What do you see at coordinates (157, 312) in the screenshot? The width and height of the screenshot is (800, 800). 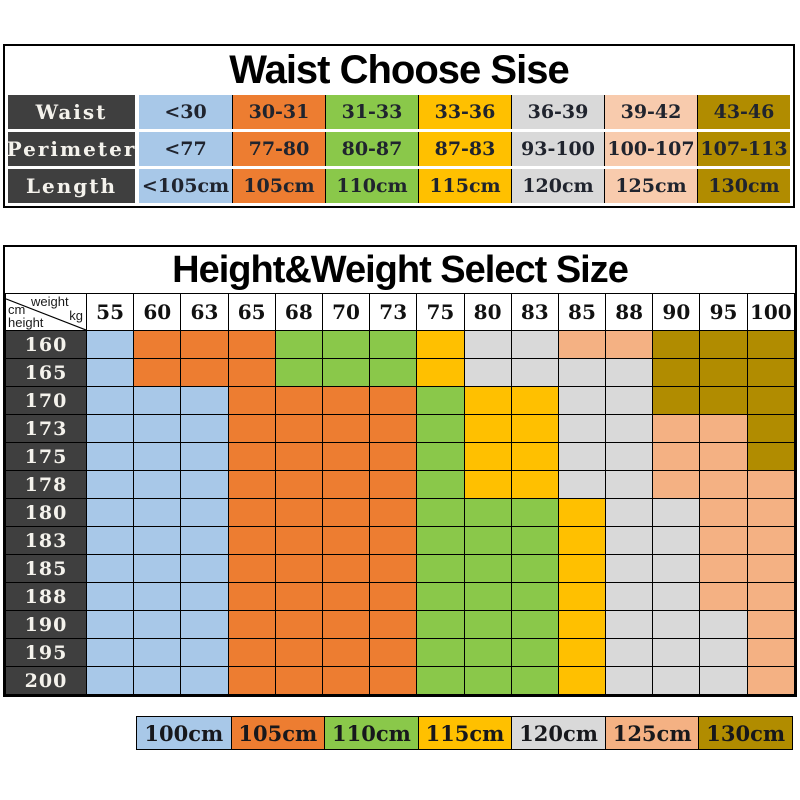 I see `weight-col-header: 60` at bounding box center [157, 312].